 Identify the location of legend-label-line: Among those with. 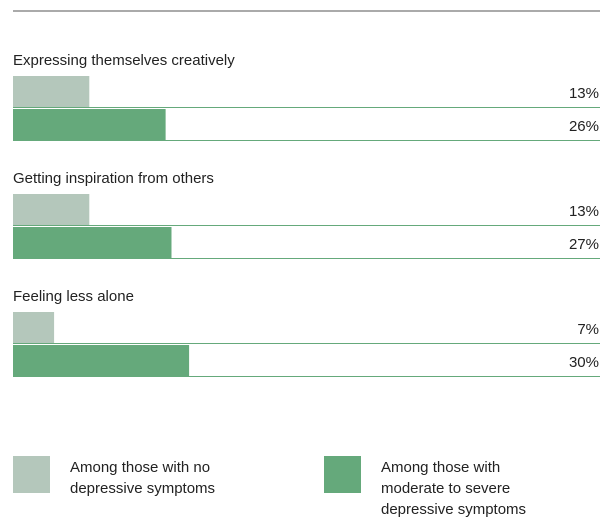
(441, 467).